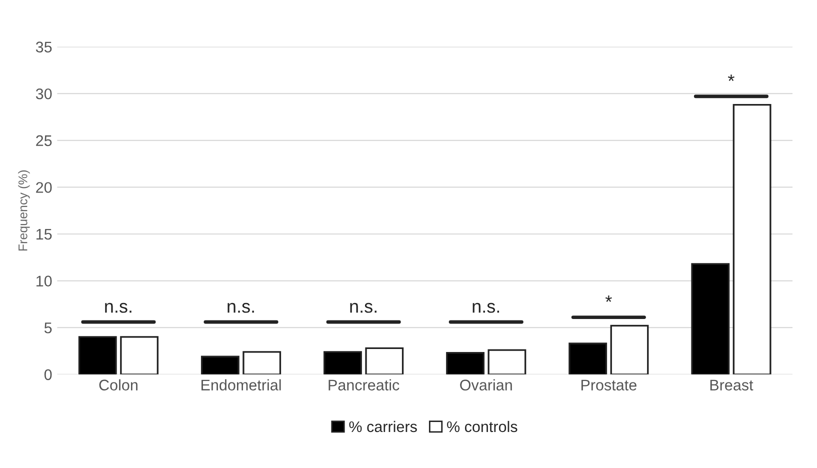  I want to click on x-tick-label: Breast, so click(732, 385).